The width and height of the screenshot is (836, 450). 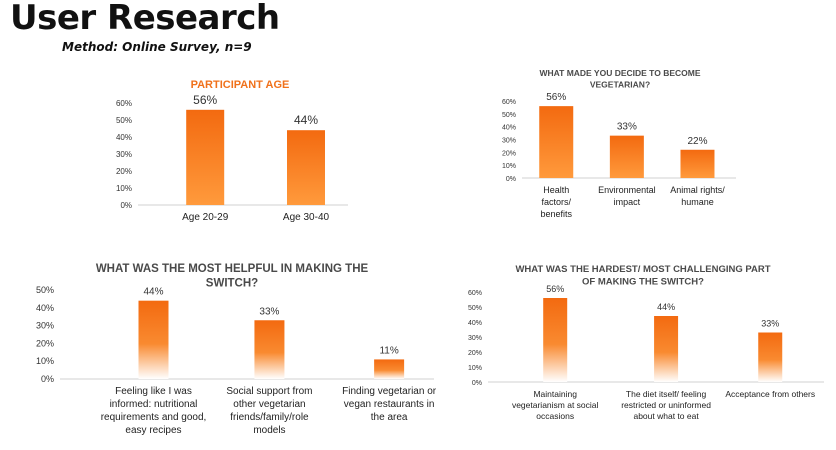 What do you see at coordinates (232, 269) in the screenshot?
I see `chart-title: WHAT WAS THE MOST HELPFUL IN MAKING THE` at bounding box center [232, 269].